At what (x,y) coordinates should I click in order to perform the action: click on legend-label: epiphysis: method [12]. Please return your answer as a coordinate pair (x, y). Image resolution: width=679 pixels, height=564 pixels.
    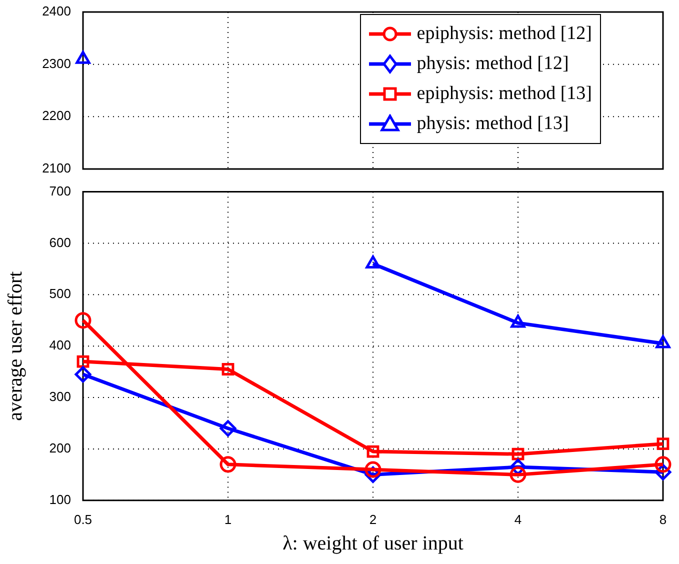
    Looking at the image, I should click on (504, 34).